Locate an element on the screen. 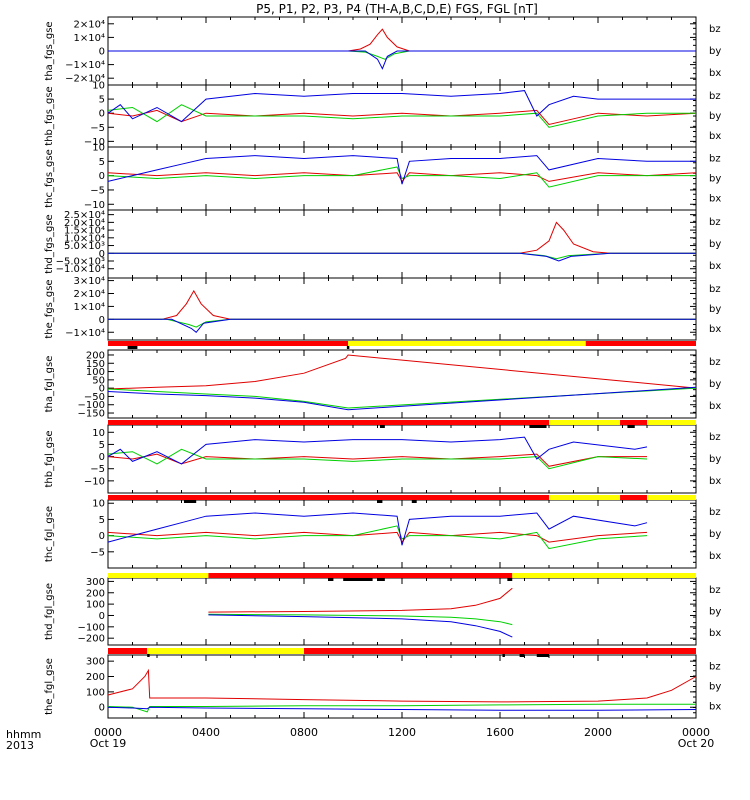 The image size is (750, 800). y-tick-label: −10 is located at coordinates (94, 142).